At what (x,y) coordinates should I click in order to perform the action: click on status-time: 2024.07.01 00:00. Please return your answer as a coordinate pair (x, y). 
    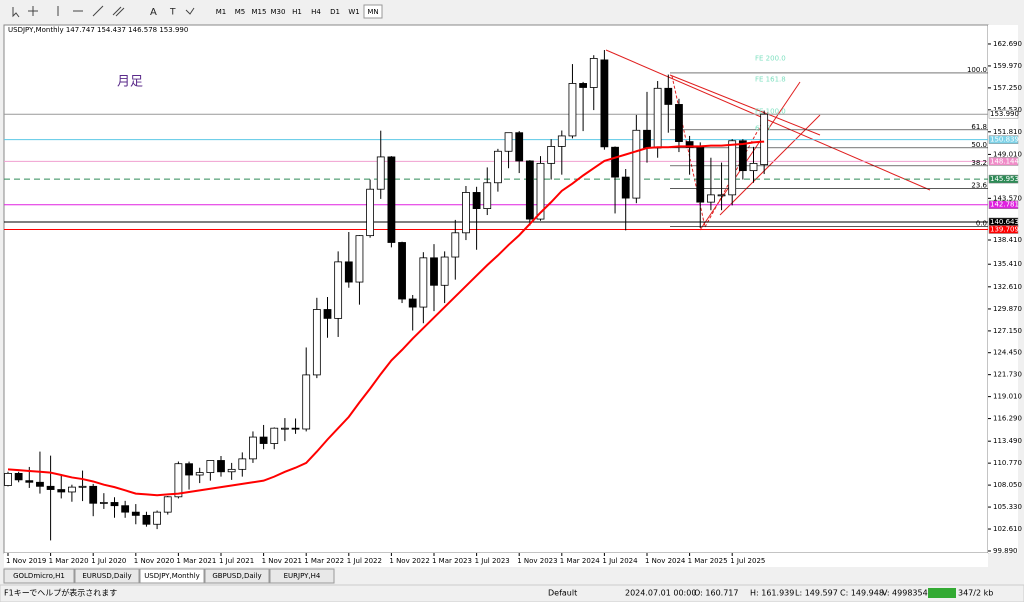
    Looking at the image, I should click on (660, 593).